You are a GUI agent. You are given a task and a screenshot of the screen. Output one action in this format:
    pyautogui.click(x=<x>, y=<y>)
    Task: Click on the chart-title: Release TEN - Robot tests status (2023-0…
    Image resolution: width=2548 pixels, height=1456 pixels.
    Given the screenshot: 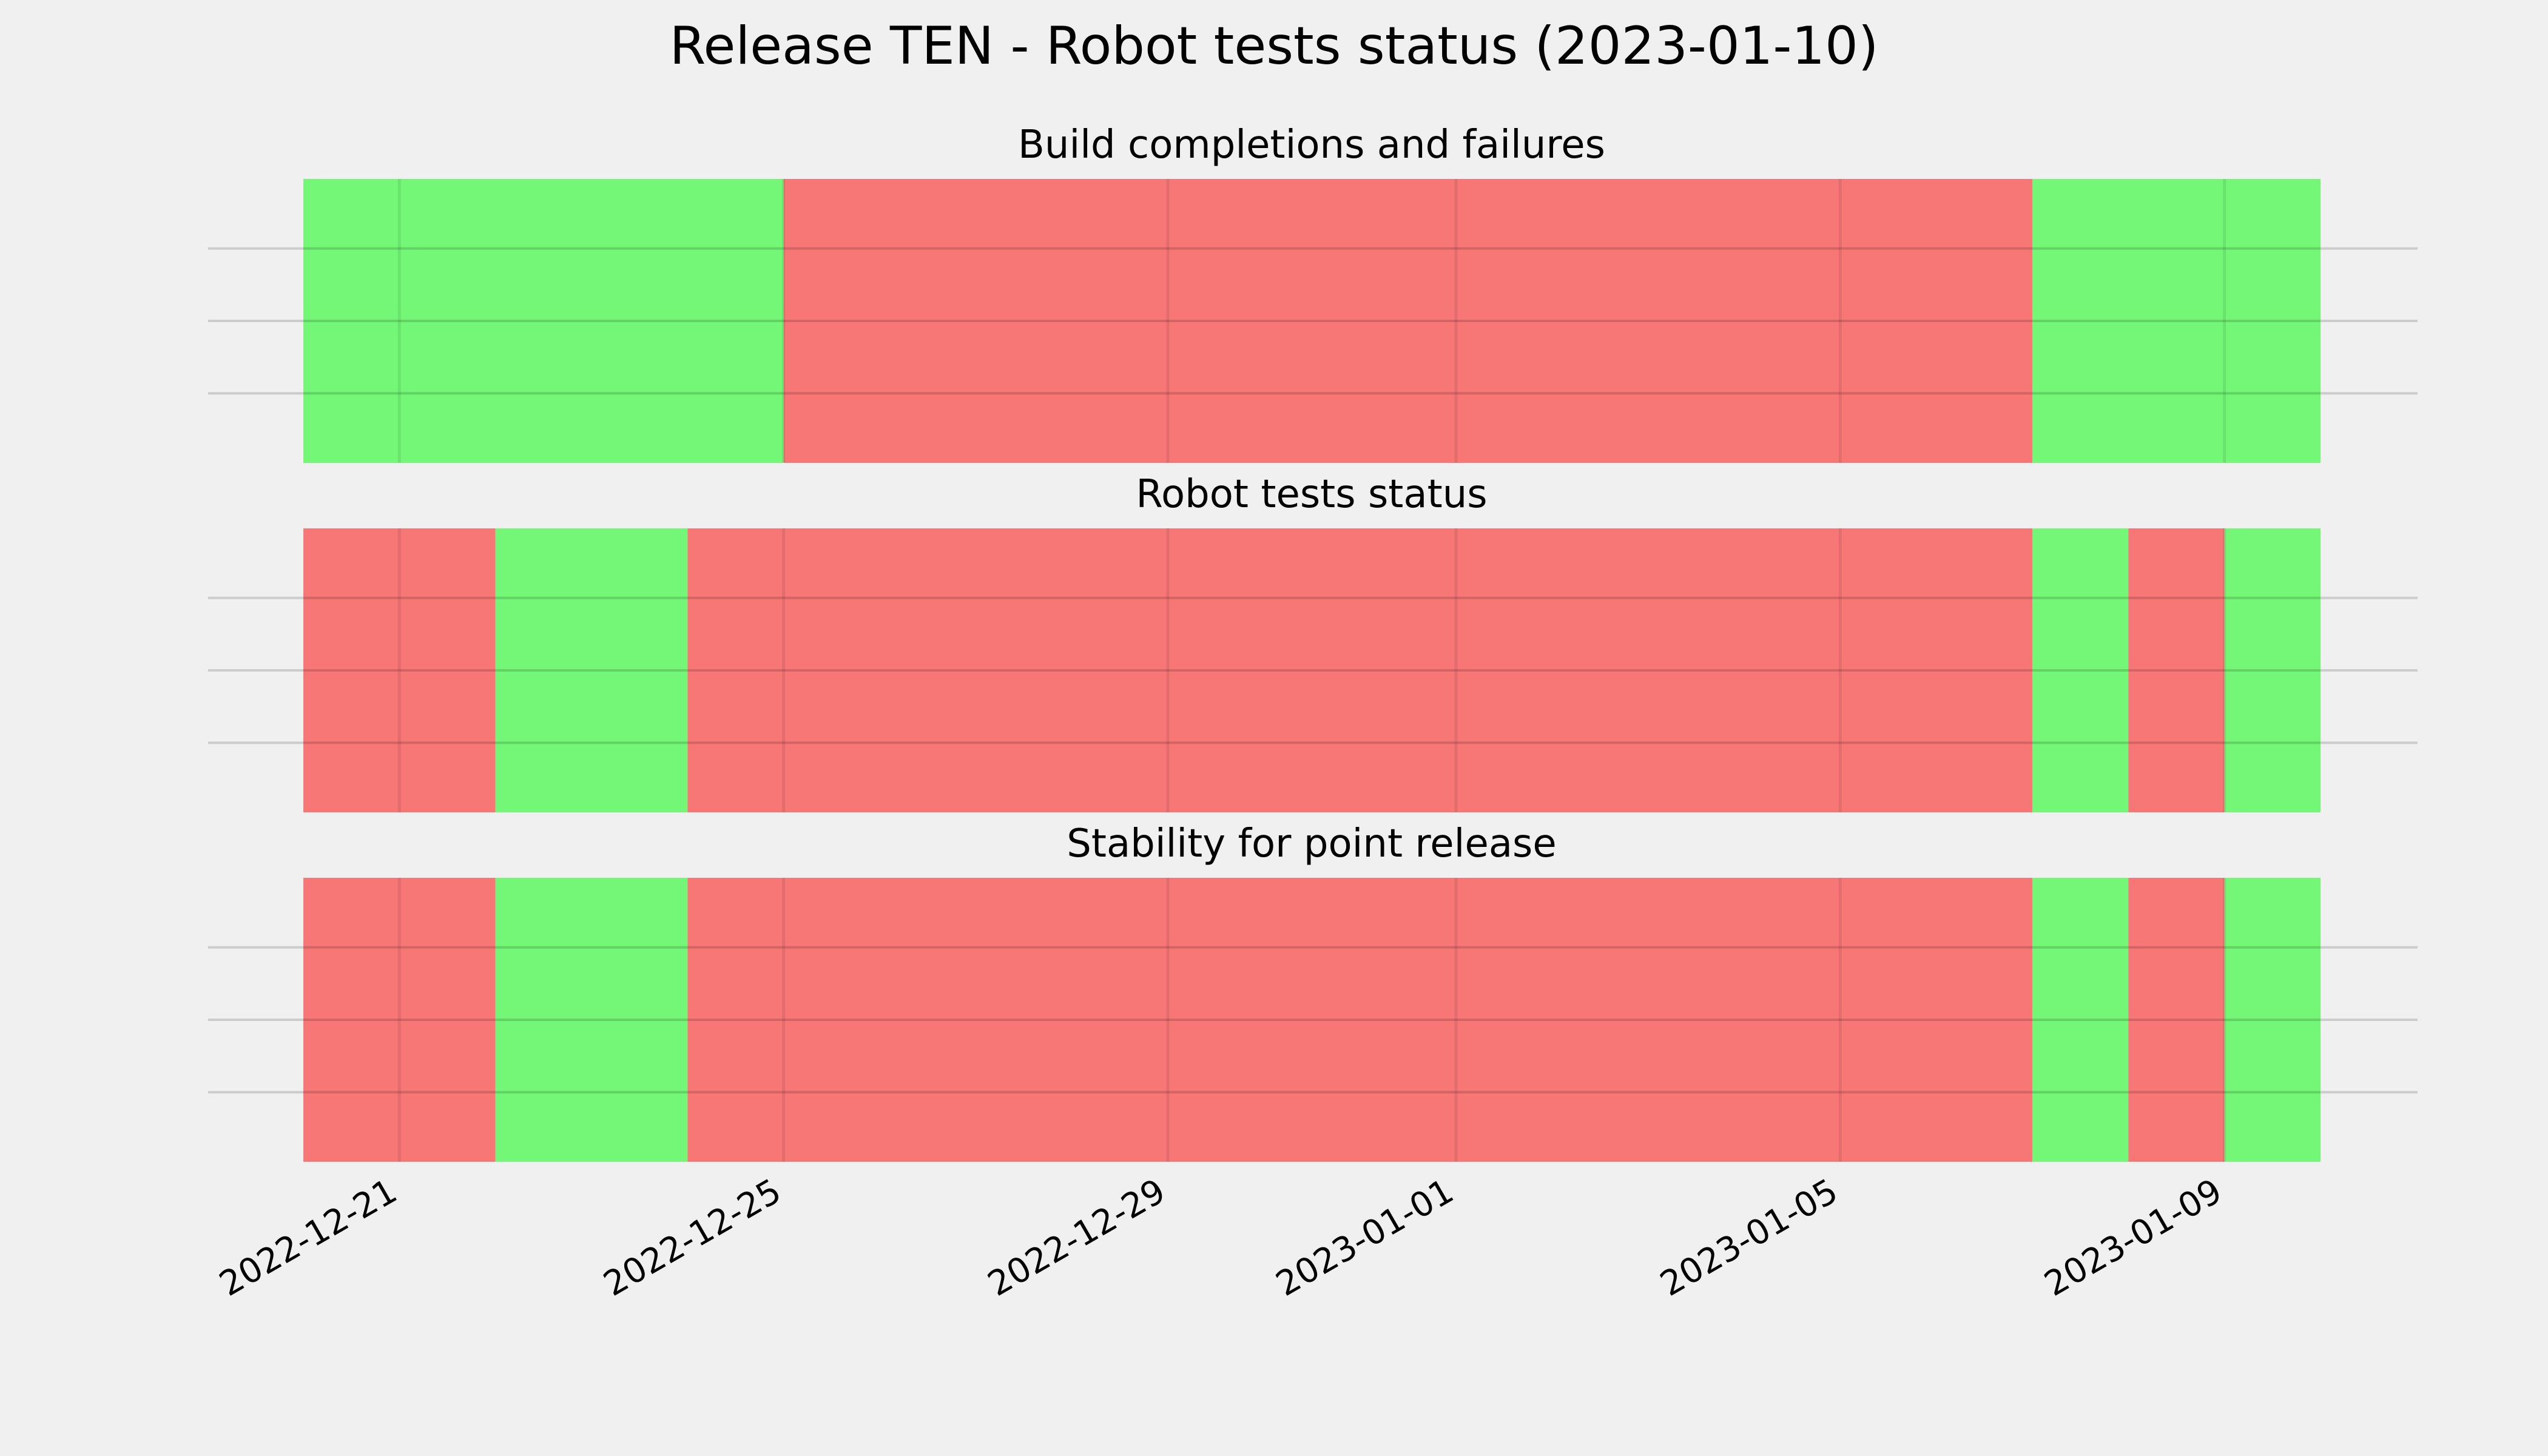 What is the action you would take?
    pyautogui.click(x=1274, y=46)
    